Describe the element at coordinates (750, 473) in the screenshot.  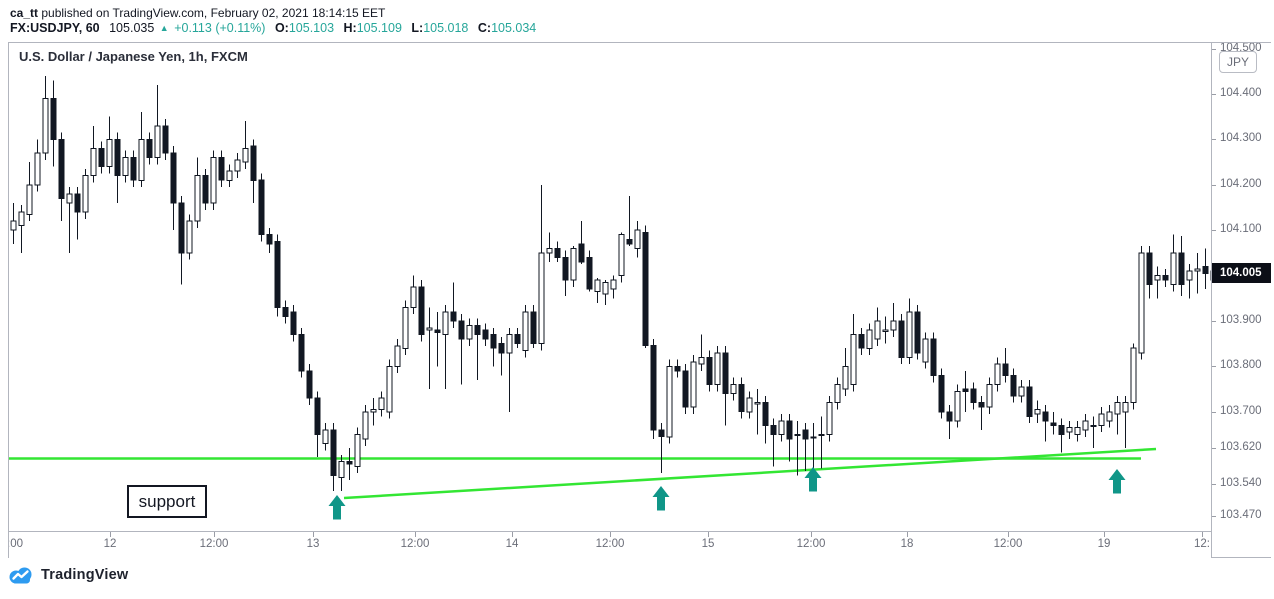
I see `support-trend-line` at that location.